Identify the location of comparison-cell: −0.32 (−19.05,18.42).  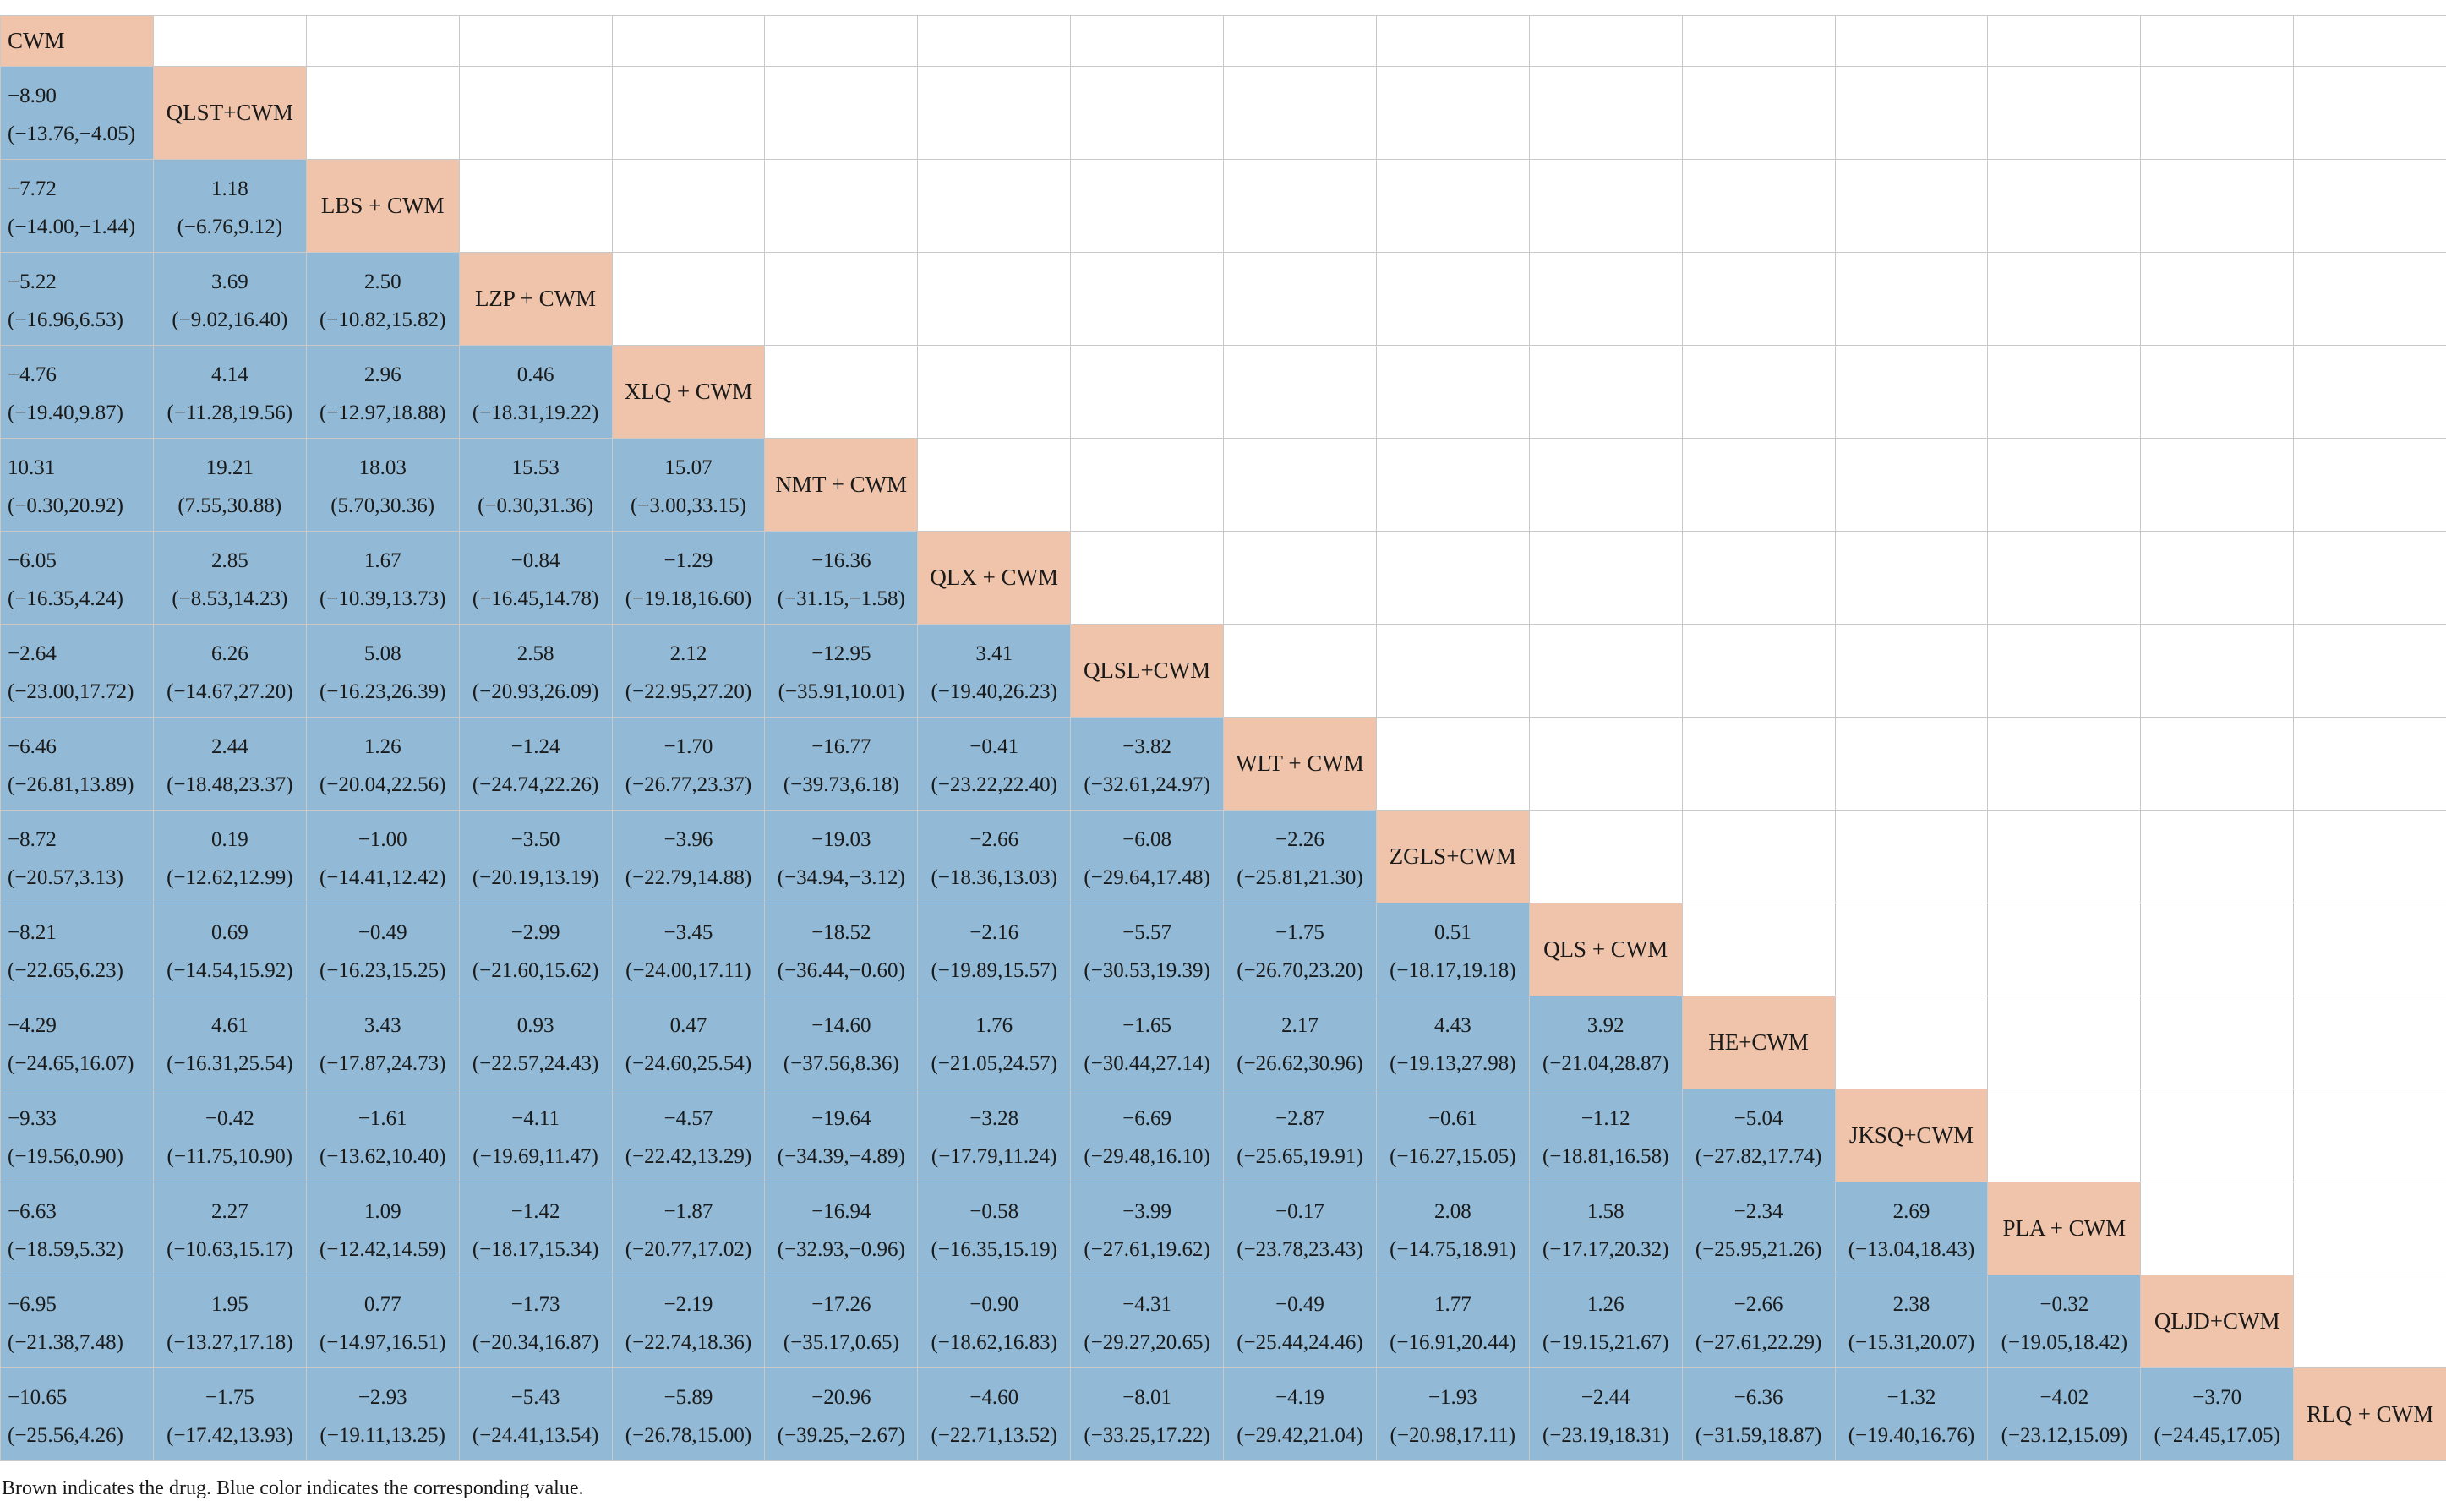
(2064, 1321).